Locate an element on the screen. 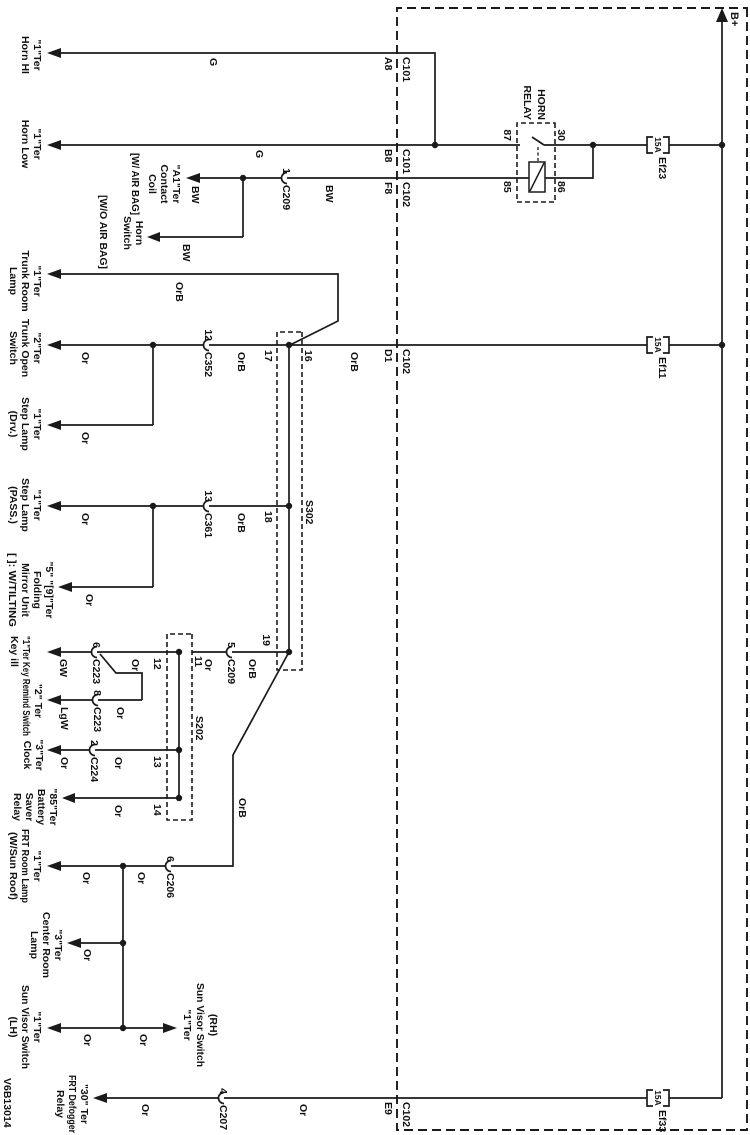 Image resolution: width=750 pixels, height=1135 pixels. step-lamp-drv-wire is located at coordinates (107, 385).